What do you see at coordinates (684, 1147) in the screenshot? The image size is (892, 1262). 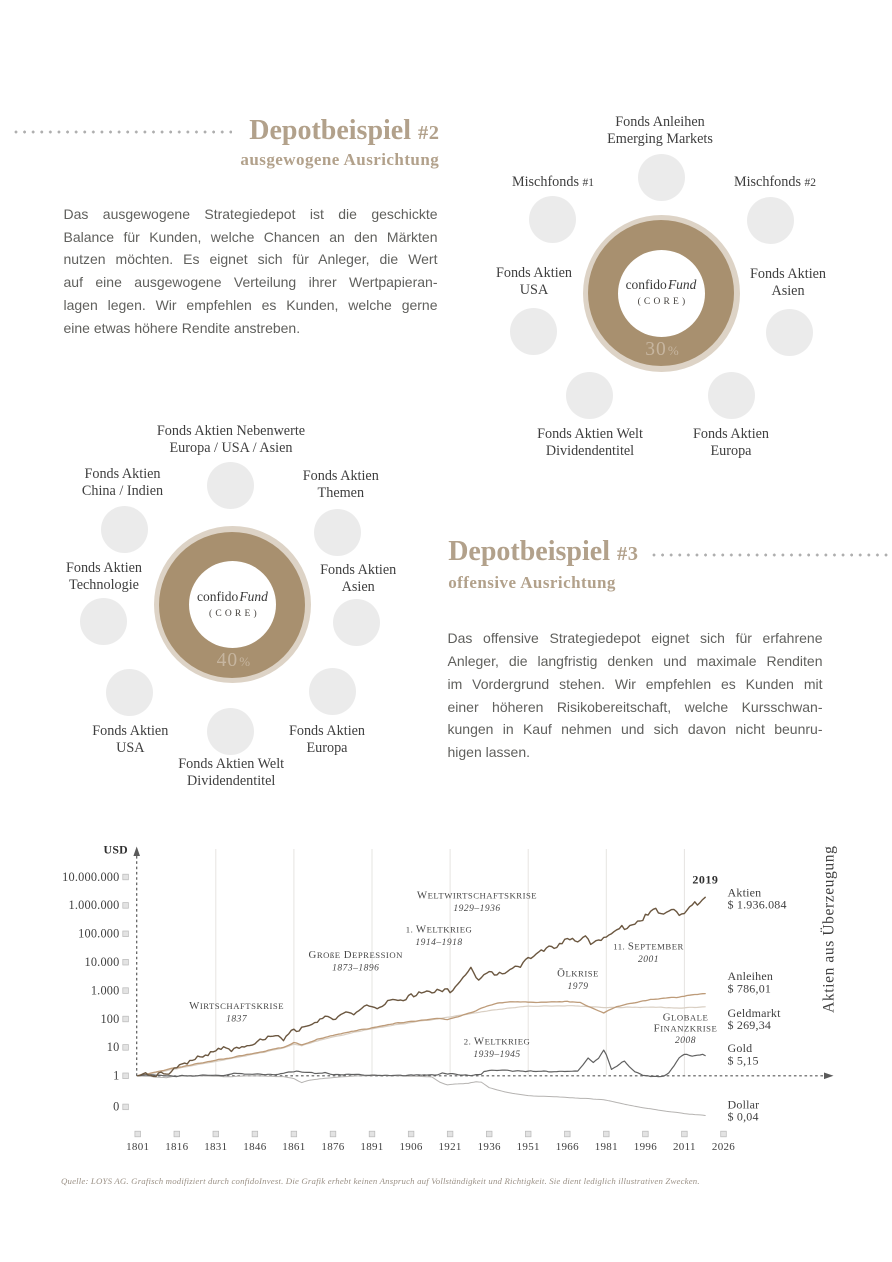 I see `svg-text: 2011` at bounding box center [684, 1147].